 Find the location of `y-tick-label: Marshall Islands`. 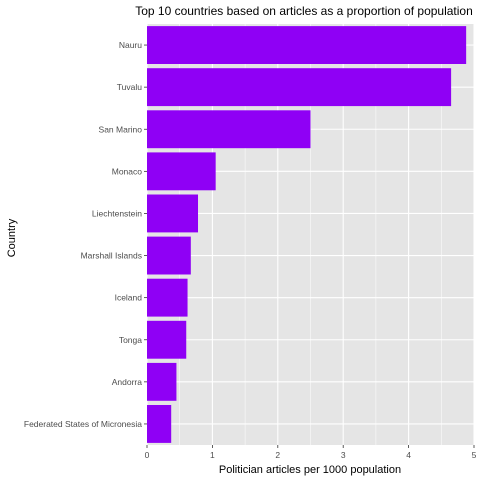

y-tick-label: Marshall Islands is located at coordinates (111, 256).